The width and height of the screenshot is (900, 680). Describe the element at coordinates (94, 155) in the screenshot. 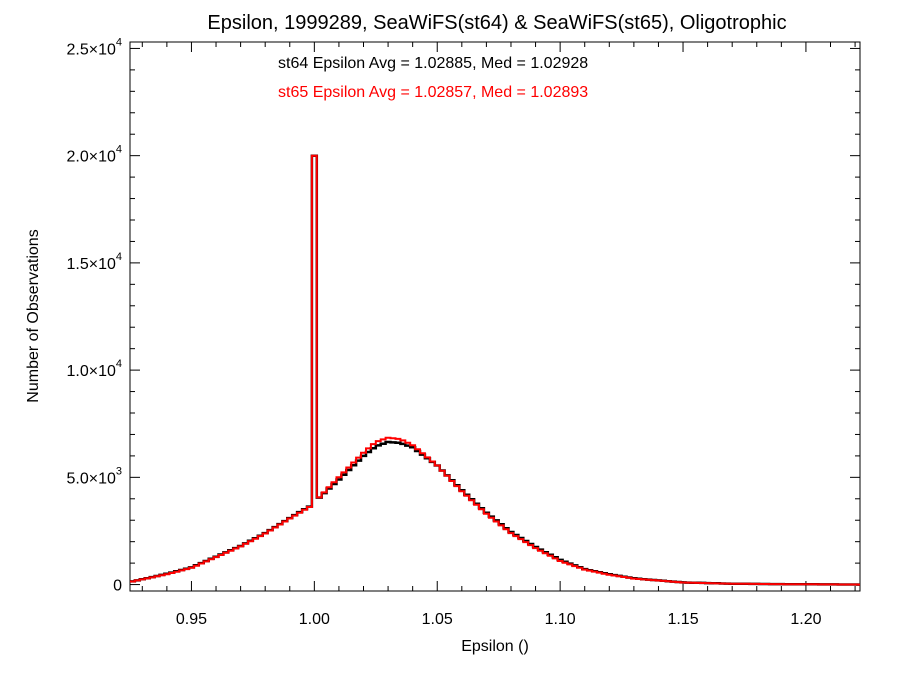

I see `y-tick-label: 2.0×10⁴` at that location.